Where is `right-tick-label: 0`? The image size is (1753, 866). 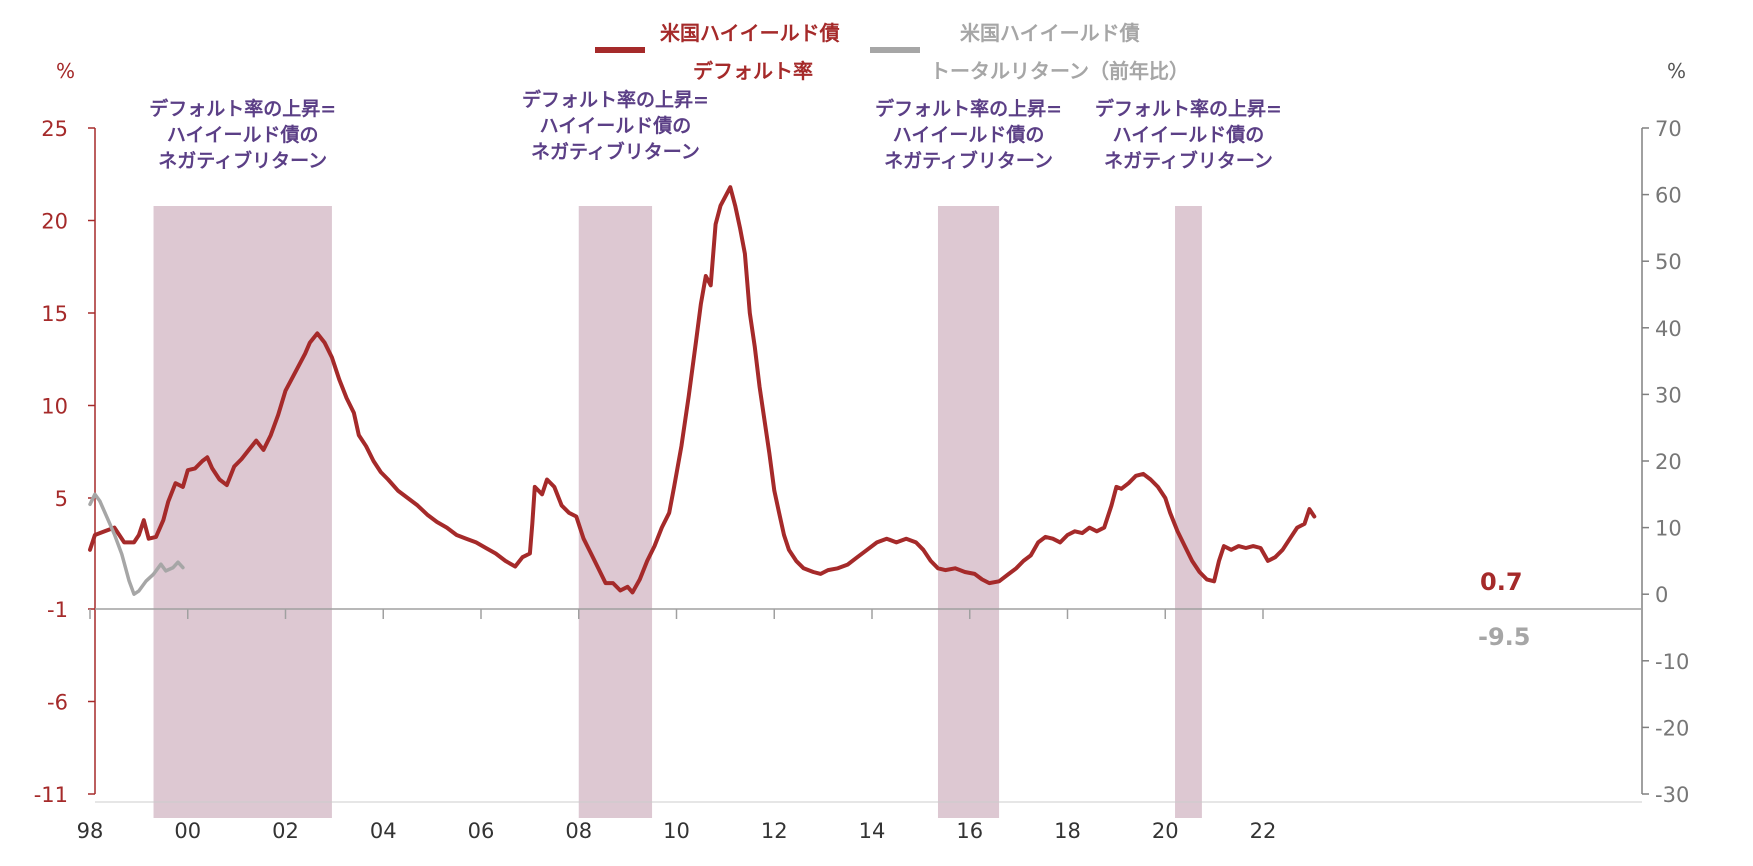
right-tick-label: 0 is located at coordinates (1661, 595).